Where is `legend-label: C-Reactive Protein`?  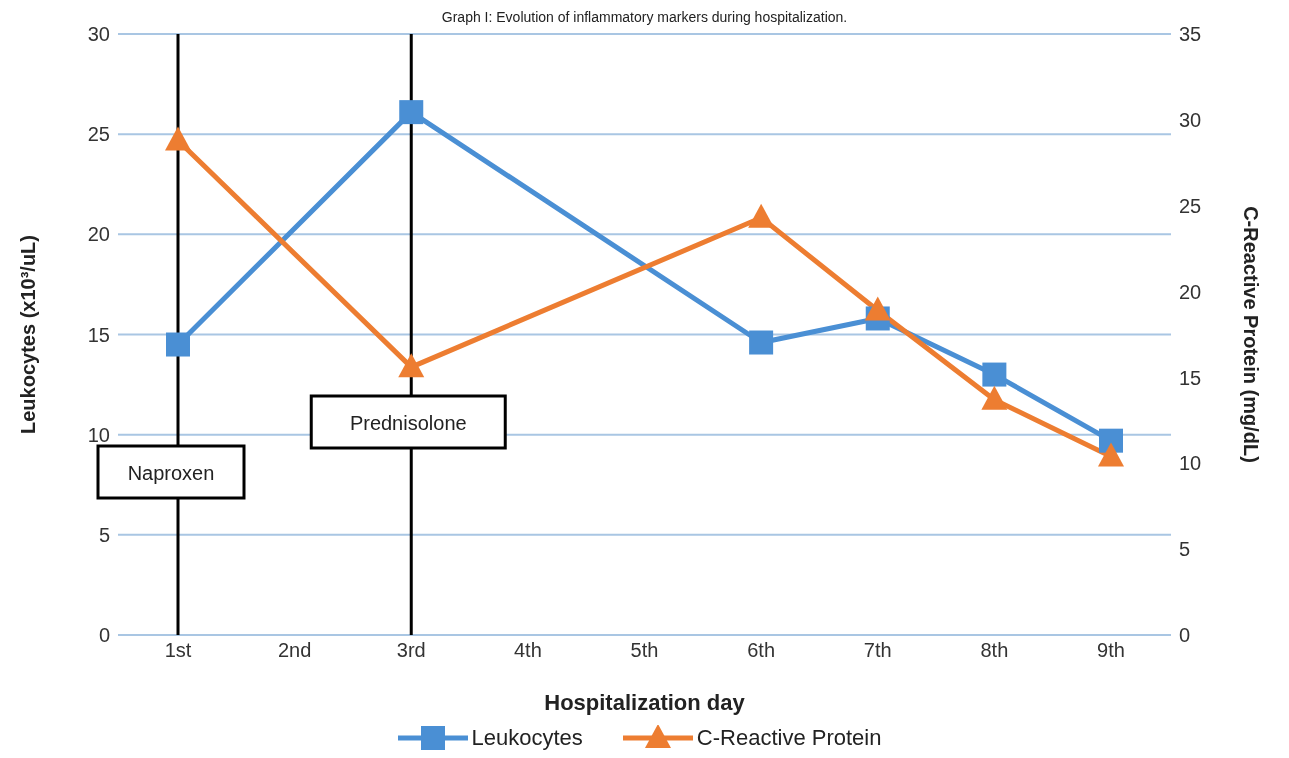 legend-label: C-Reactive Protein is located at coordinates (789, 738).